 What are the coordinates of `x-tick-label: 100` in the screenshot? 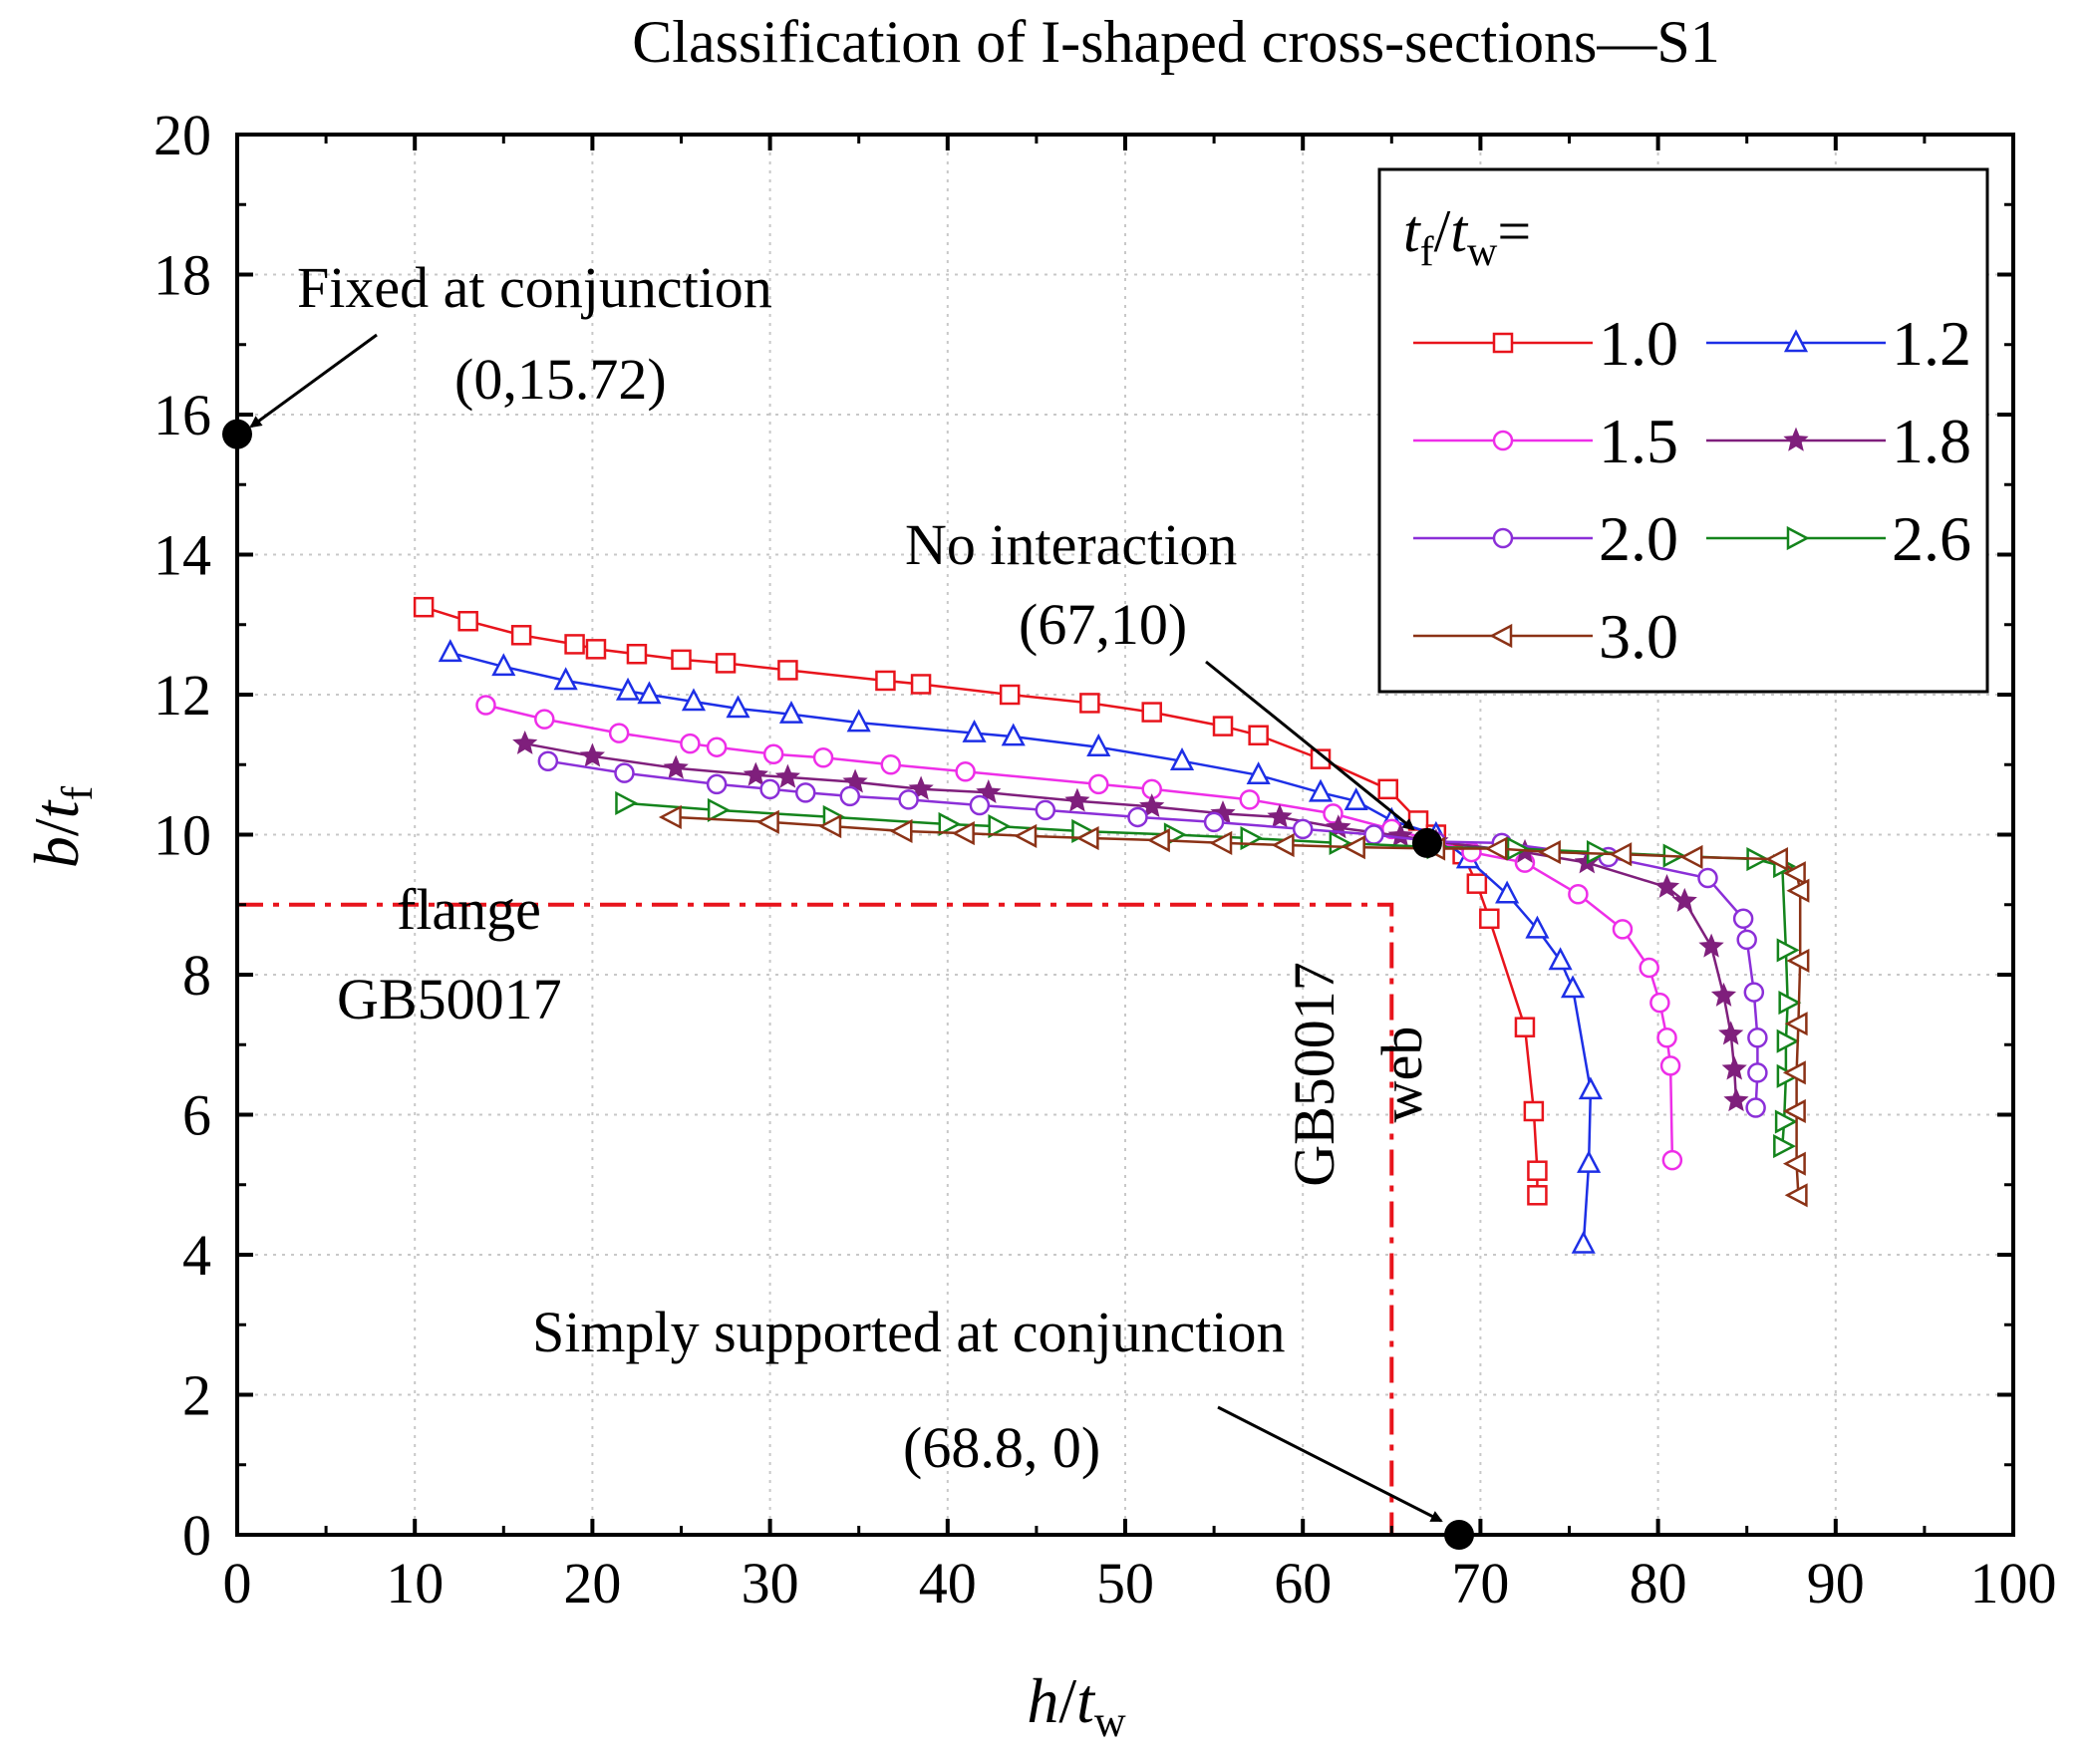 It's located at (2013, 1583).